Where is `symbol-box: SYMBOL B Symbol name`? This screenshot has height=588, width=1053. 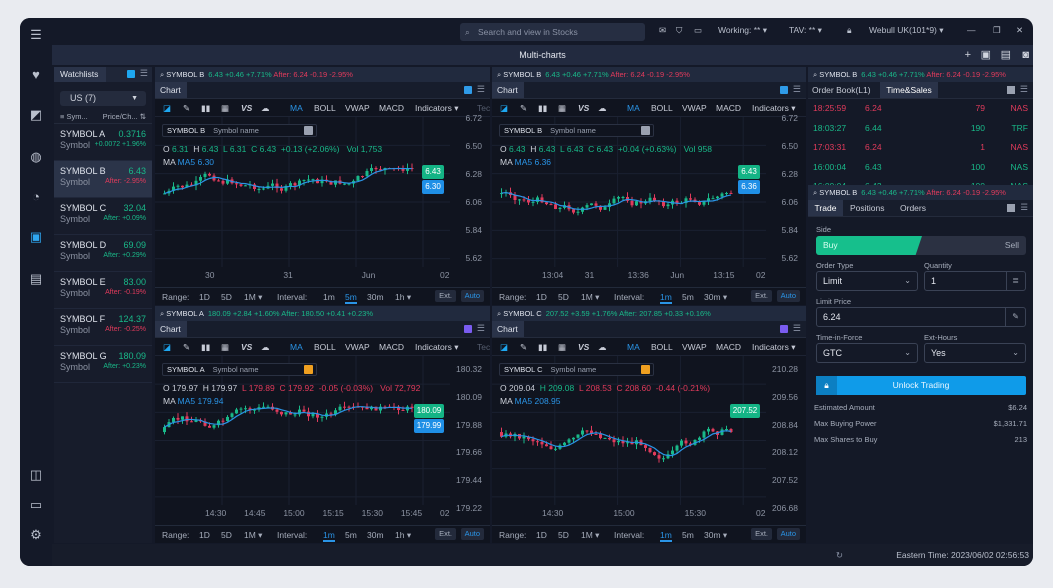
symbol-box: SYMBOL B Symbol name is located at coordinates (576, 130).